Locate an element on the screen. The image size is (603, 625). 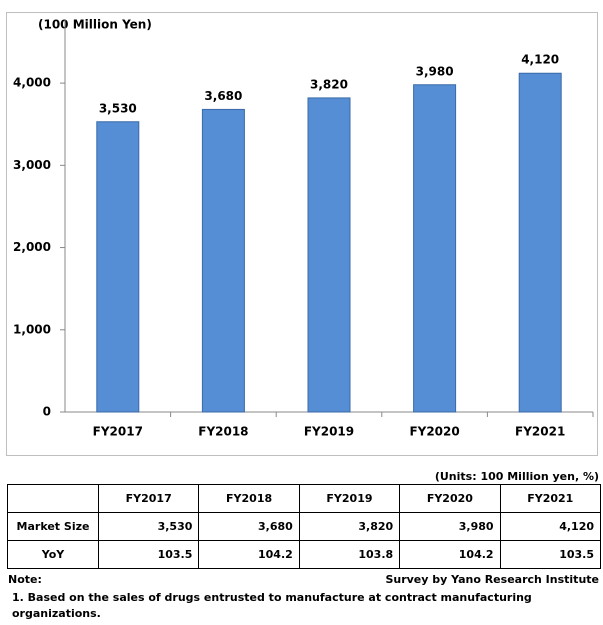
table-cell: Market Size is located at coordinates (53, 526).